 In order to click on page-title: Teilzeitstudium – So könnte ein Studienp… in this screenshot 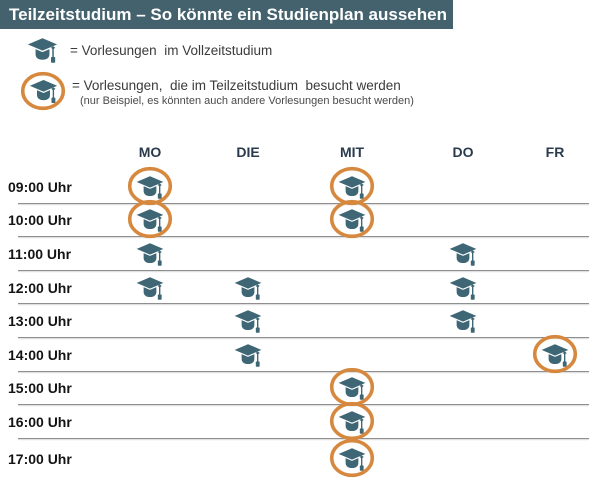, I will do `click(228, 14)`.